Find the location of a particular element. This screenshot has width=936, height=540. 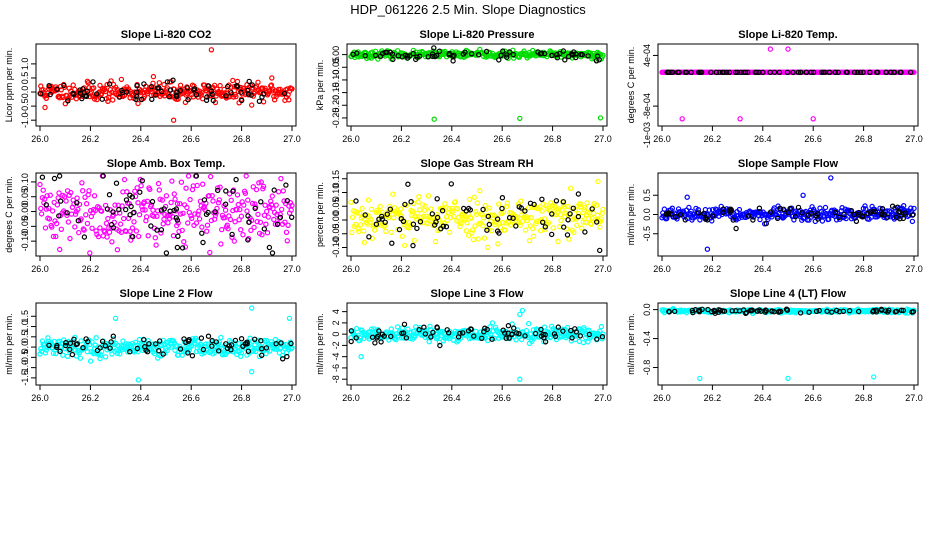

y-tick-label: -0.5 is located at coordinates (647, 234).